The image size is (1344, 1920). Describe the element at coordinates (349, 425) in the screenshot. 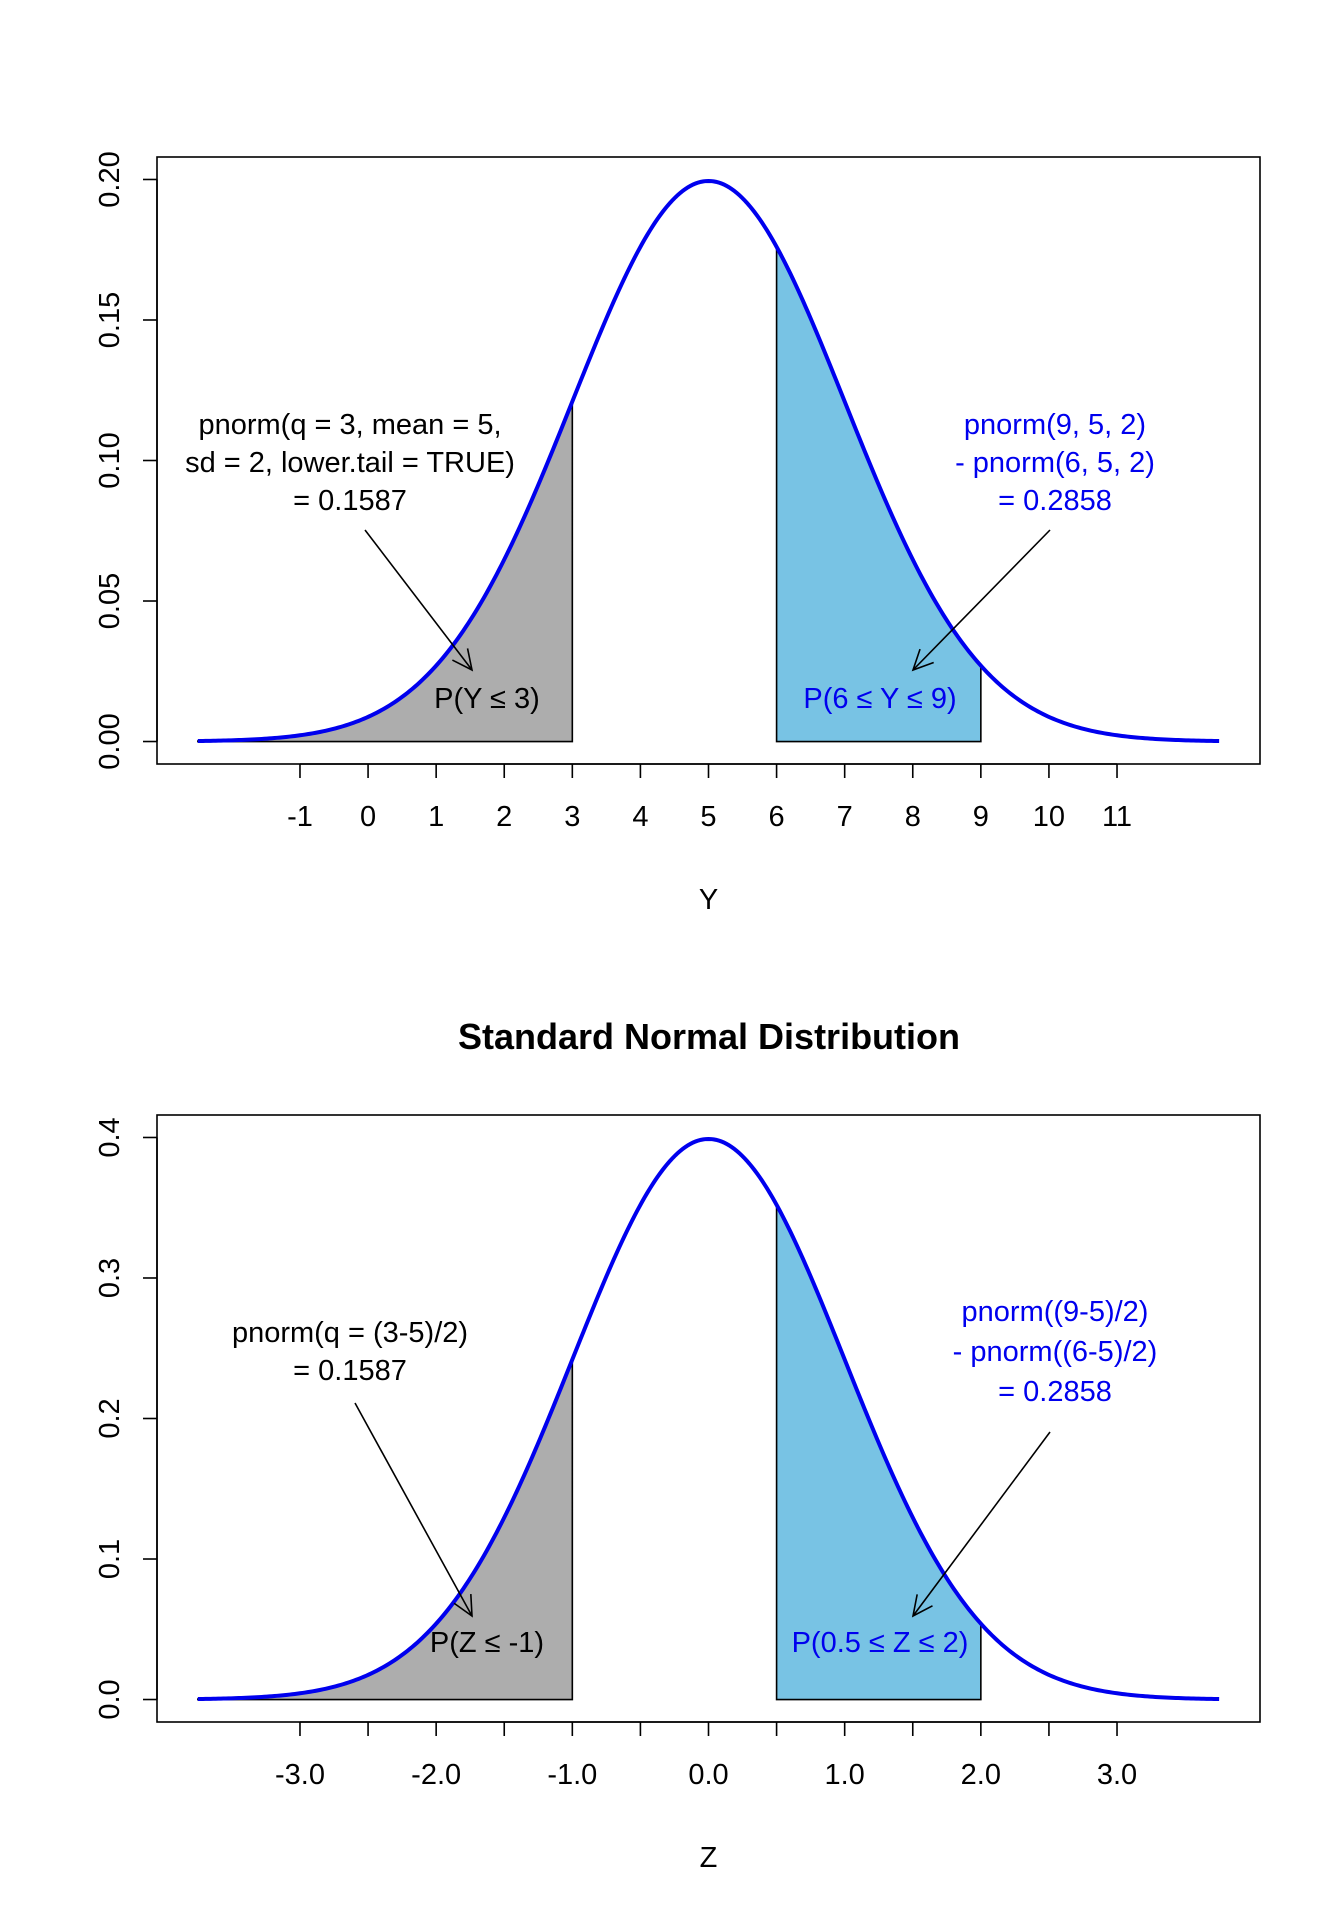

I see `left-annotation-line: pnorm(q = 3, mean = 5,` at that location.